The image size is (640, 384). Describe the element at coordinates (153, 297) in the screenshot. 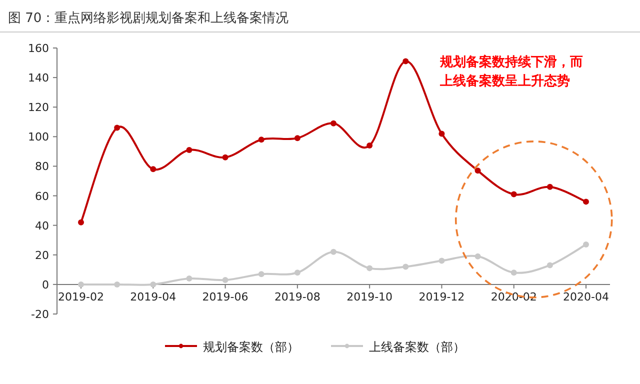

I see `x-tick-label: 2019-04` at that location.